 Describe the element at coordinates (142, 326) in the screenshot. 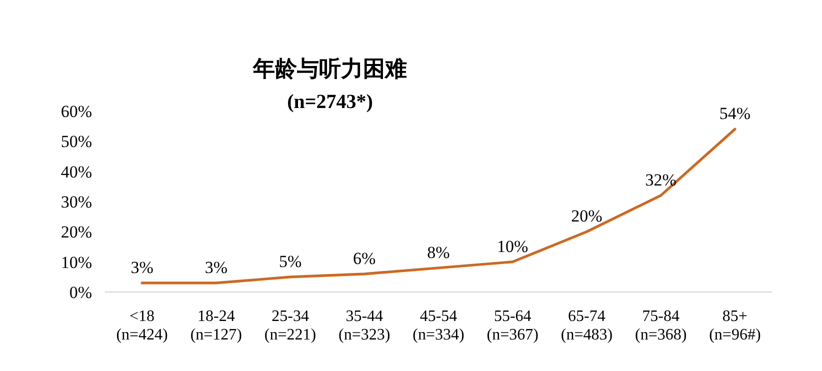

I see `x-tick-label: <18 (n=424)` at that location.